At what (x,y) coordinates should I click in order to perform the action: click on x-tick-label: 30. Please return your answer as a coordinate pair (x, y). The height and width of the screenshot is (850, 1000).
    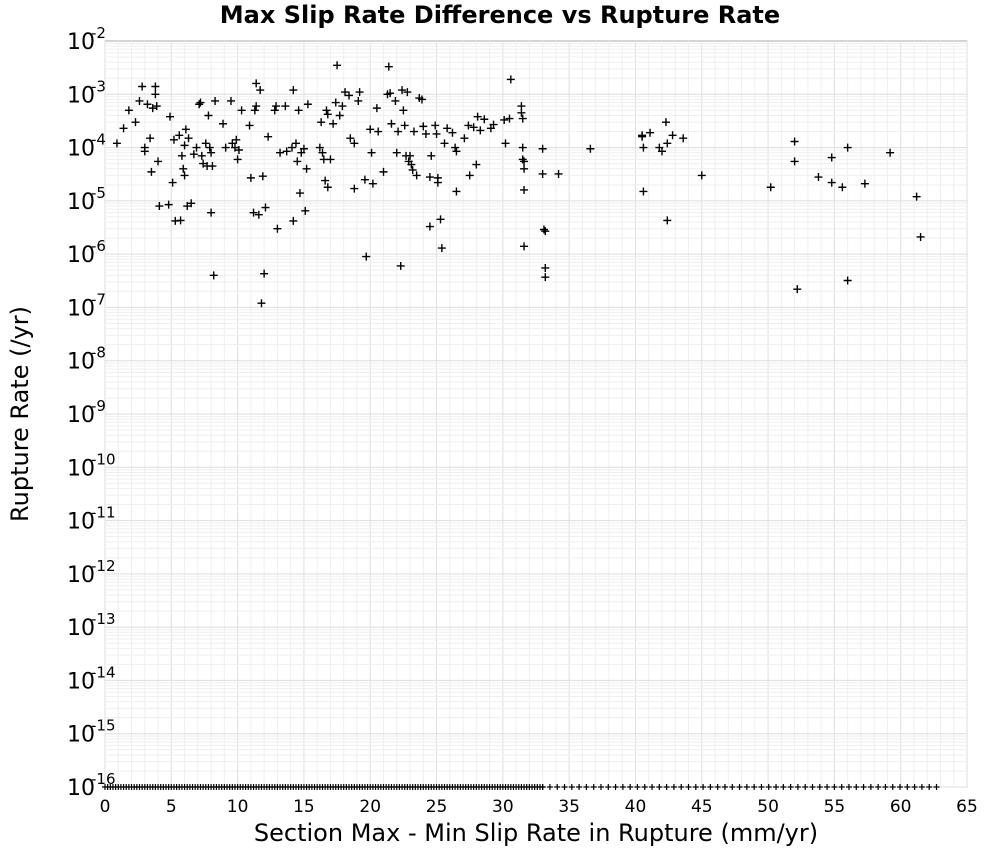
    Looking at the image, I should click on (503, 807).